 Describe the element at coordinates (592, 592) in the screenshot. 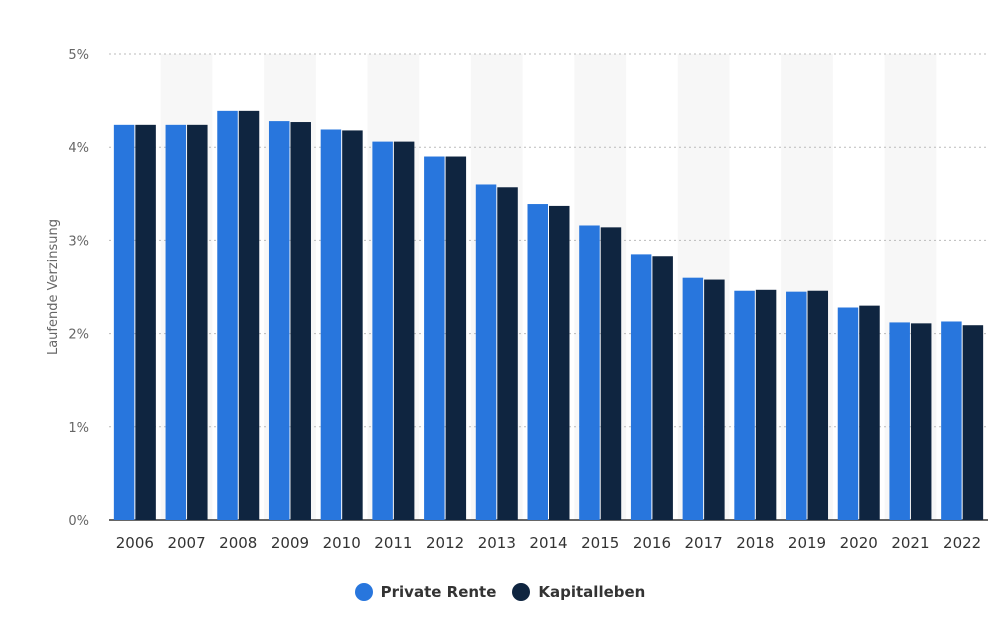

I see `legend-label: Kapitalleben` at that location.